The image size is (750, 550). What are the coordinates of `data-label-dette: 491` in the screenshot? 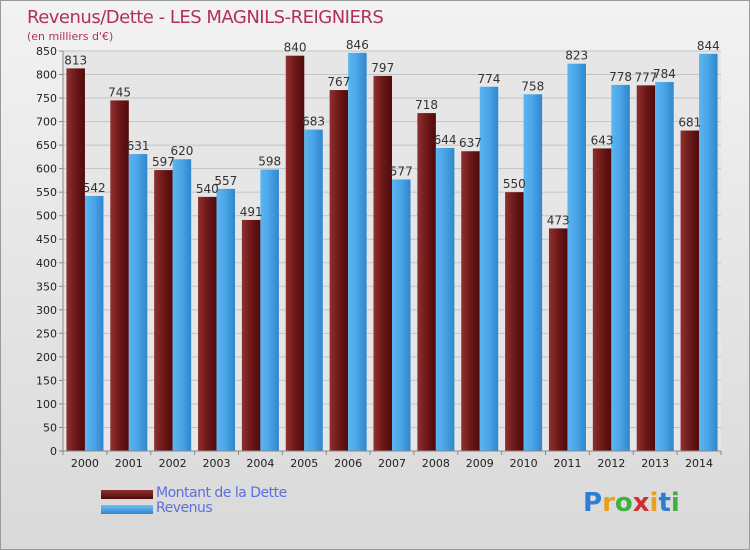 It's located at (251, 212).